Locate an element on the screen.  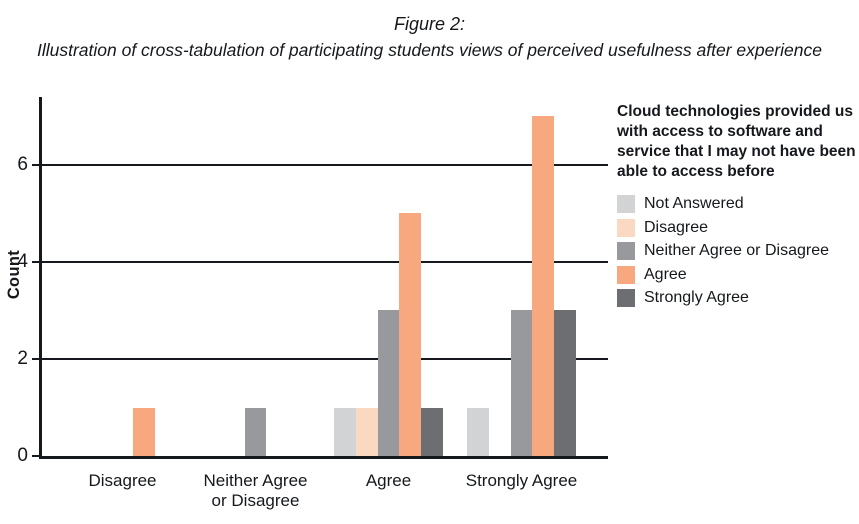
bar-strongly-agree-strongly-agree is located at coordinates (565, 383).